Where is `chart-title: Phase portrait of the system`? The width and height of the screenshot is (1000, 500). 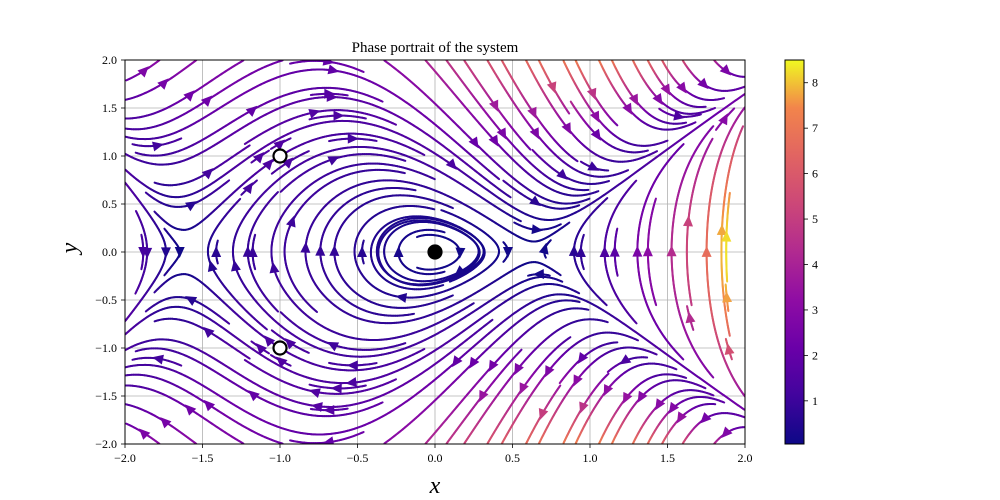 chart-title: Phase portrait of the system is located at coordinates (435, 48).